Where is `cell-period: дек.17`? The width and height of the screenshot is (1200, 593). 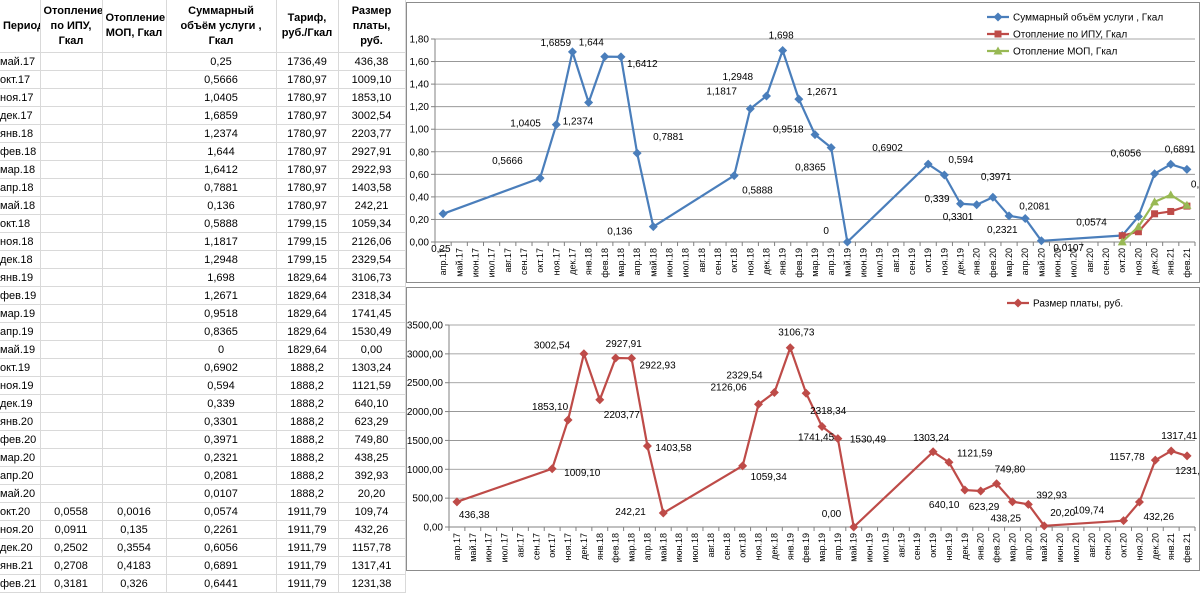 cell-period: дек.17 is located at coordinates (20, 115).